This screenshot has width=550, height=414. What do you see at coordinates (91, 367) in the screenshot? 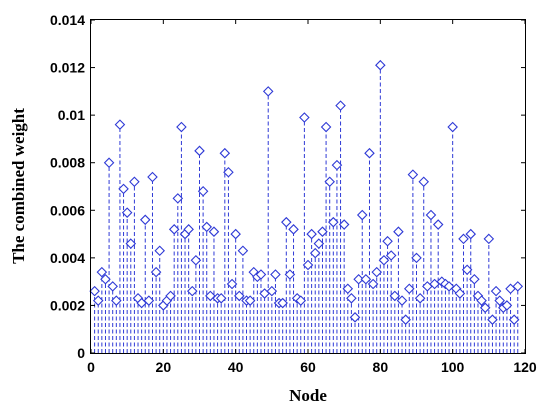
I see `x-tick-label: 0` at bounding box center [91, 367].